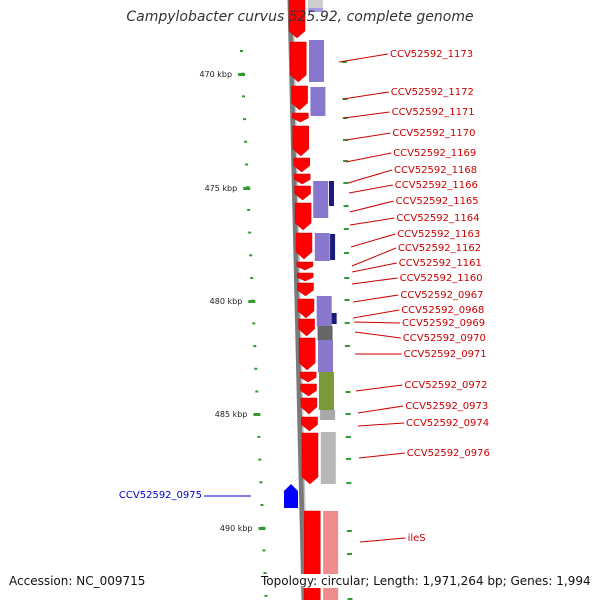 This screenshot has height=600, width=600. I want to click on gene-label: ileS, so click(417, 538).